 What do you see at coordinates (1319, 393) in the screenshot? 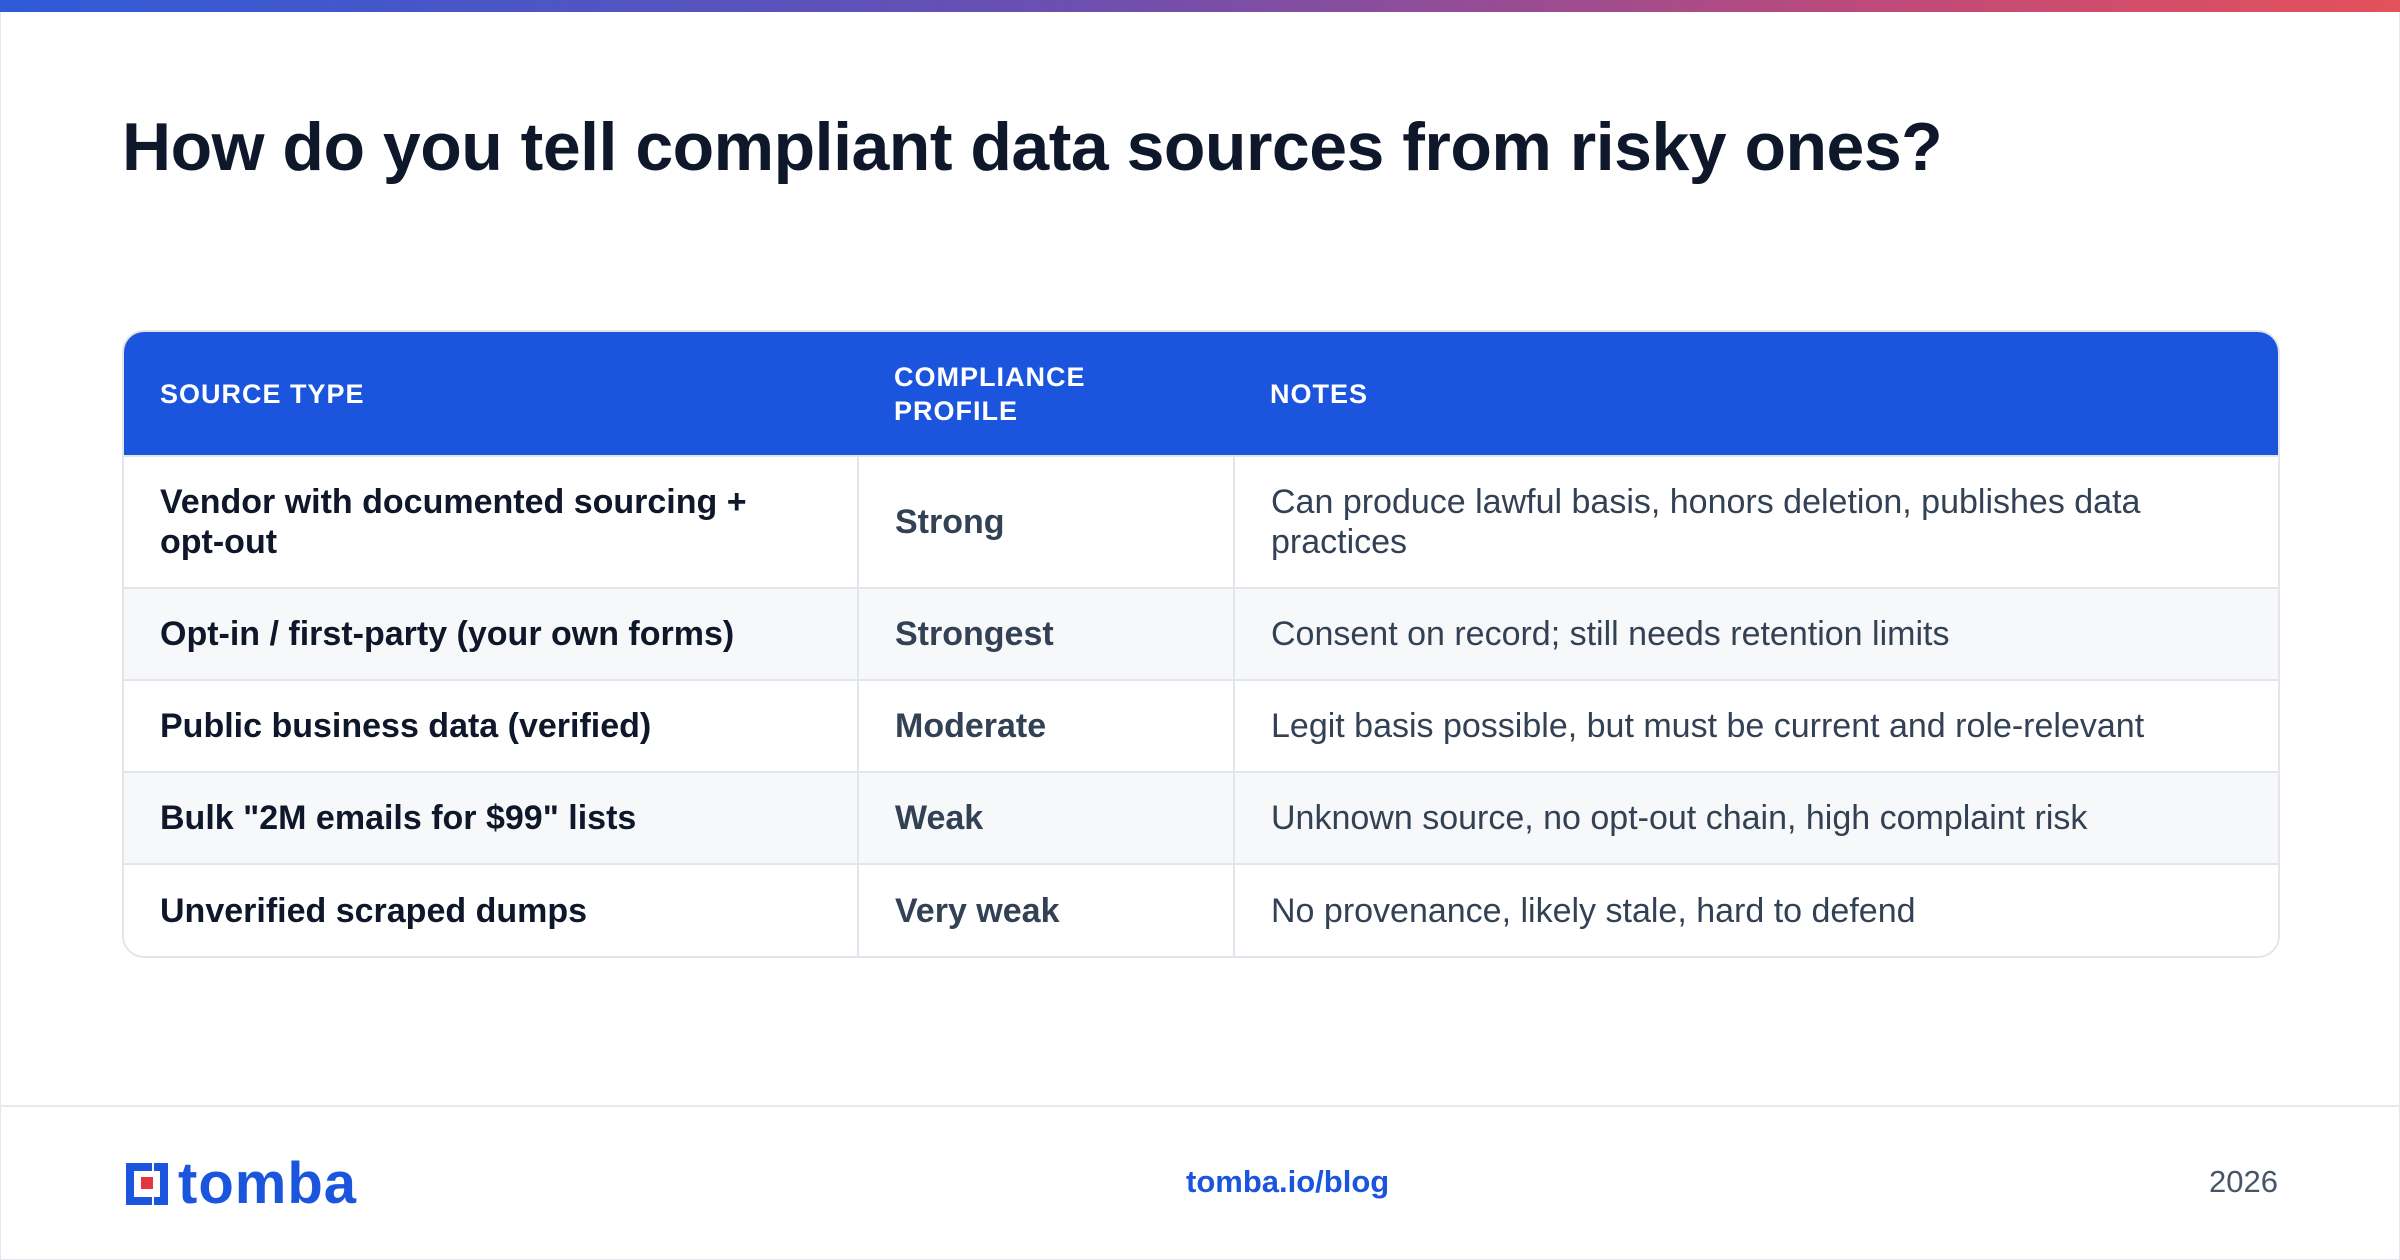
I see `header-notes: NOTES` at bounding box center [1319, 393].